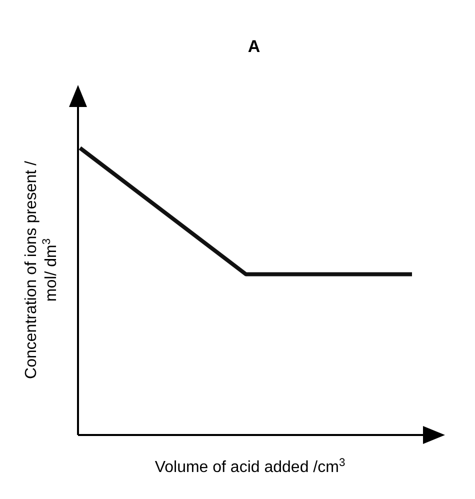  Describe the element at coordinates (254, 46) in the screenshot. I see `chart-title: A` at that location.